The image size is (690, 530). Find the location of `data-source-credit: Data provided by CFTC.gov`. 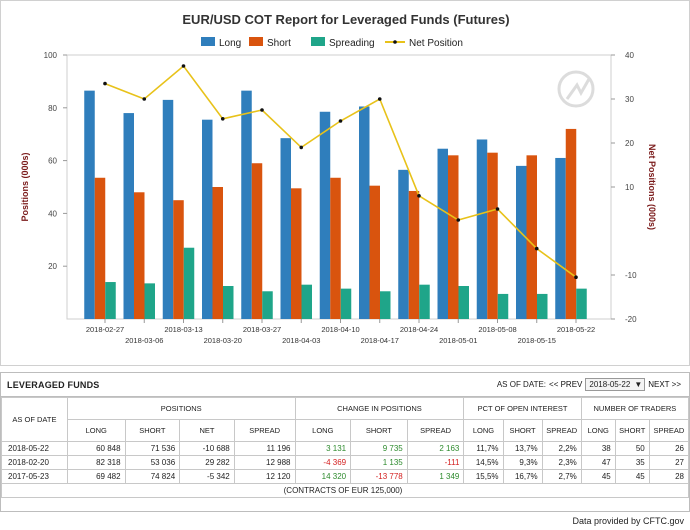

data-source-credit: Data provided by CFTC.gov is located at coordinates (628, 521).